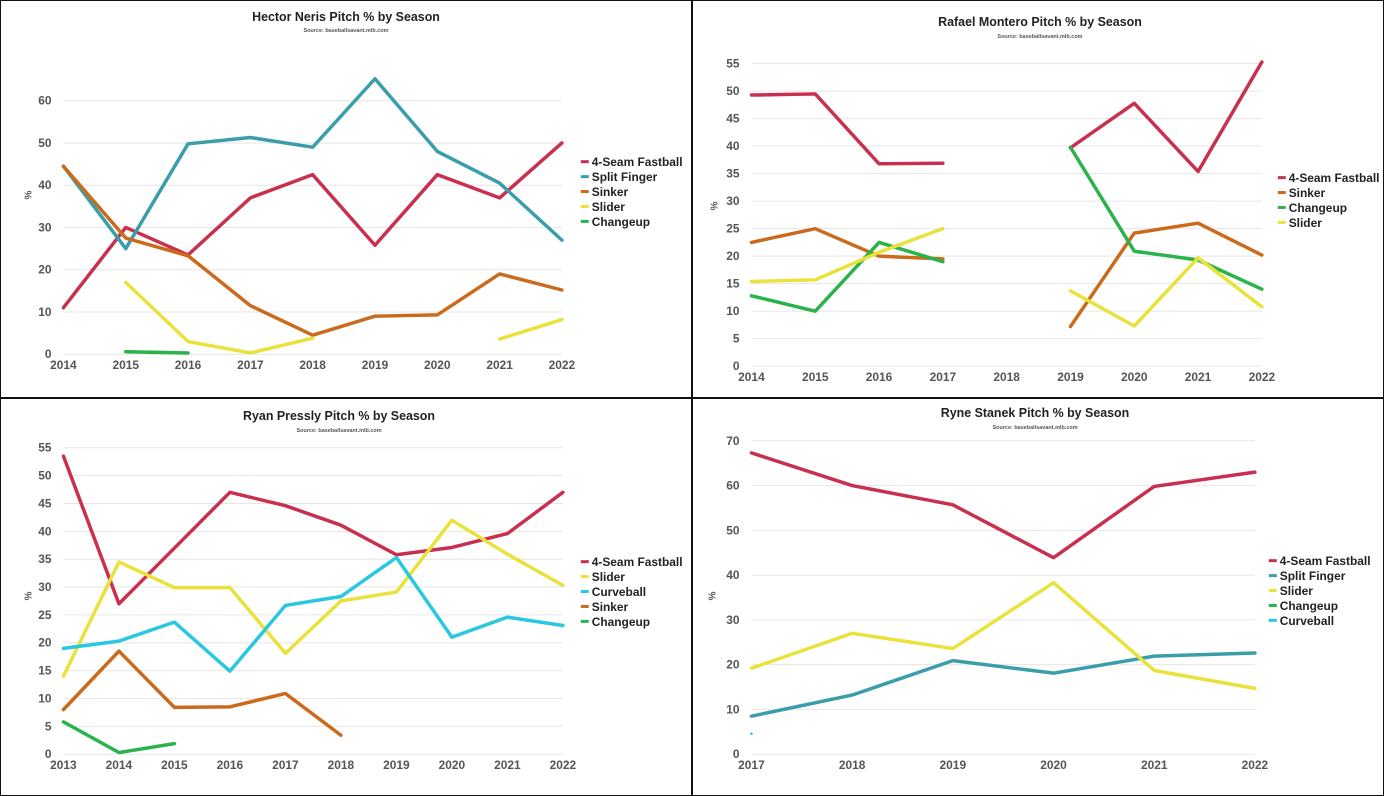 The image size is (1384, 796). I want to click on y-tick-label: 25, so click(45, 615).